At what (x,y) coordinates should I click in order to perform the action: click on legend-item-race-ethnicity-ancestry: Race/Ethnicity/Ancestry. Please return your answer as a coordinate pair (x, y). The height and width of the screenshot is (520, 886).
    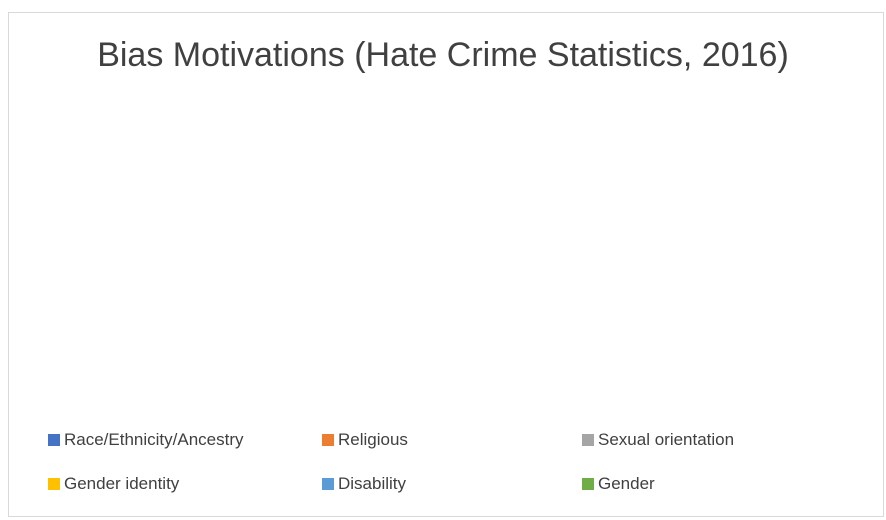
    Looking at the image, I should click on (146, 440).